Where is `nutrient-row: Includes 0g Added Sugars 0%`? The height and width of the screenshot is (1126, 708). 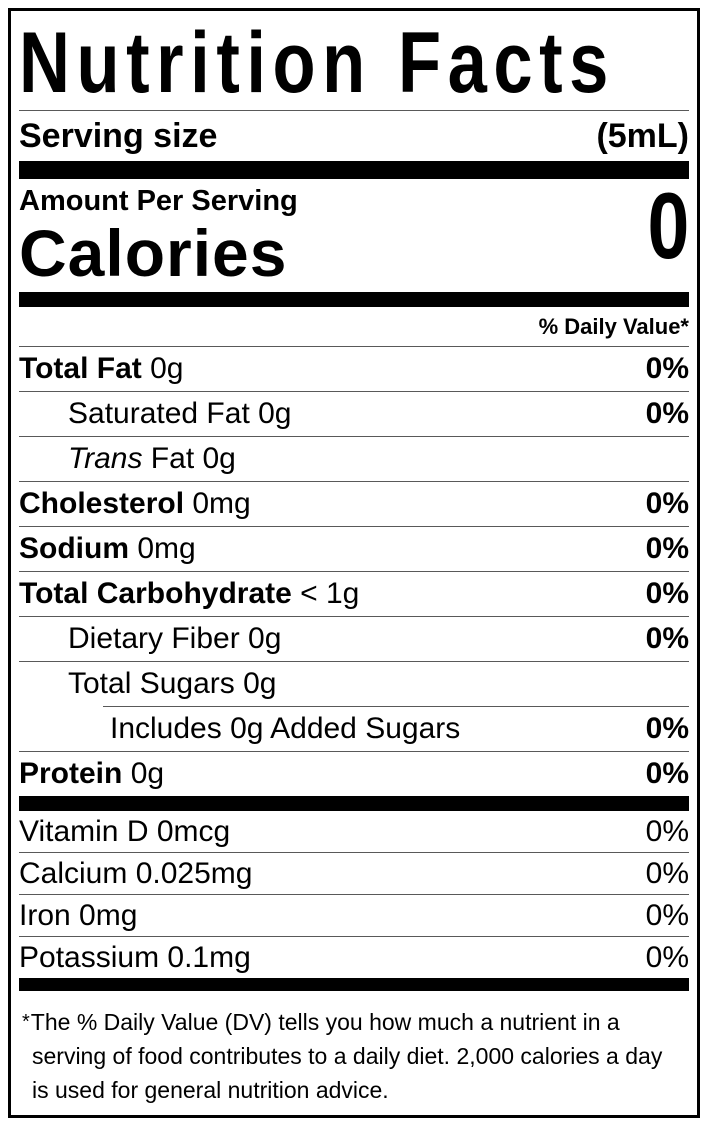
nutrient-row: Includes 0g Added Sugars 0% is located at coordinates (354, 729).